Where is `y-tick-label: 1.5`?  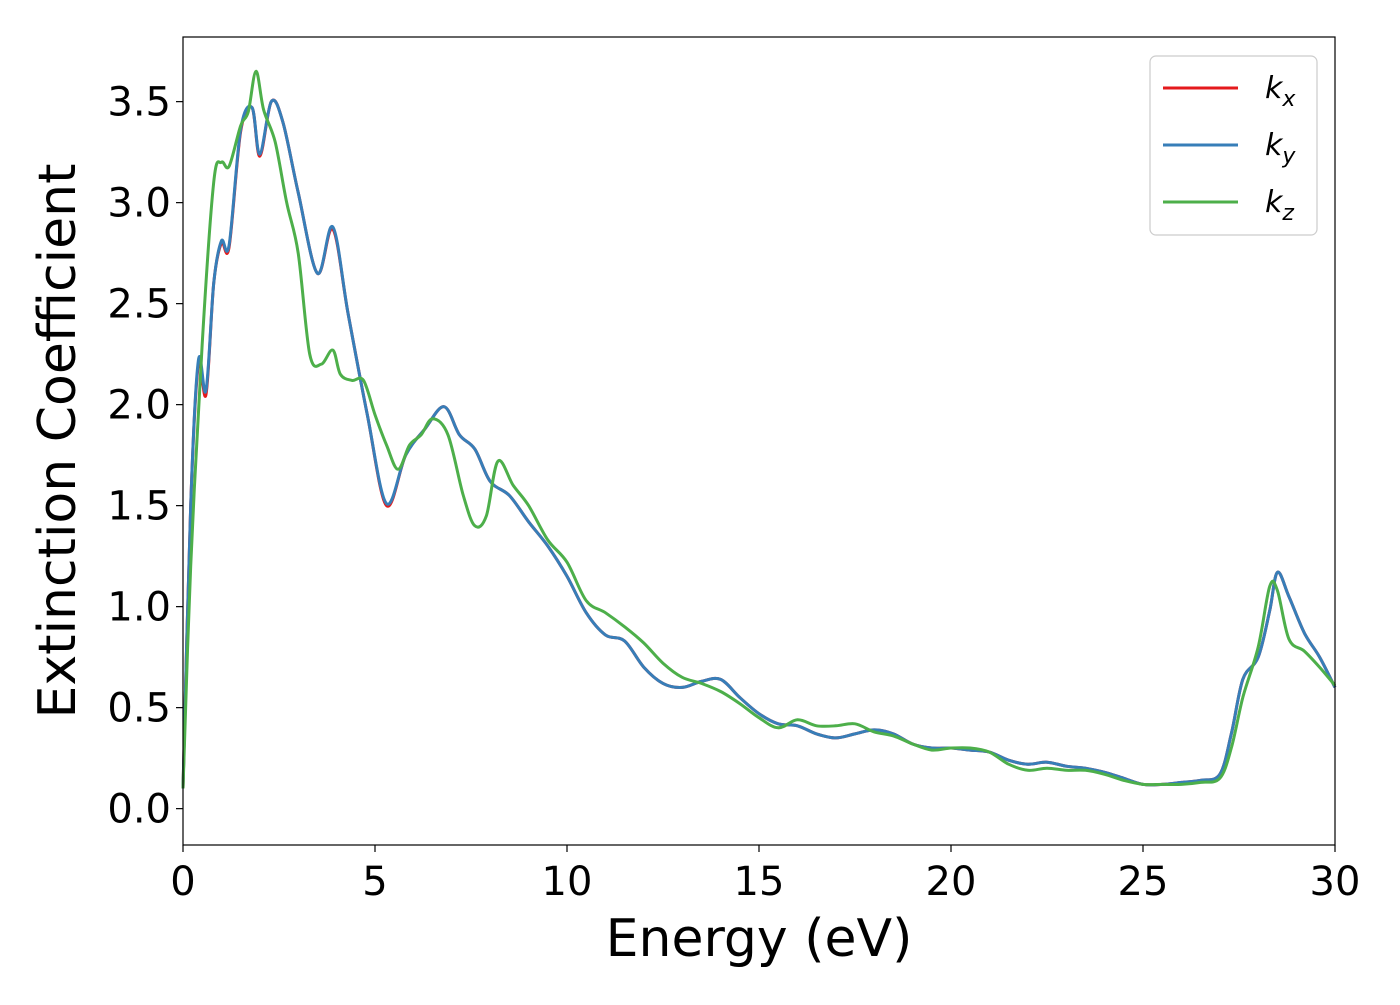 y-tick-label: 1.5 is located at coordinates (139, 507).